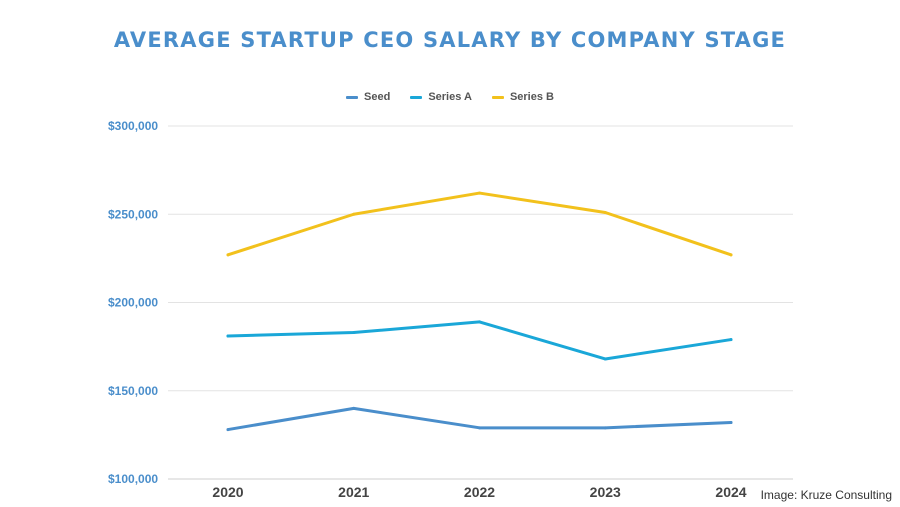  Describe the element at coordinates (531, 97) in the screenshot. I see `legend-label-series-b: Series B` at that location.